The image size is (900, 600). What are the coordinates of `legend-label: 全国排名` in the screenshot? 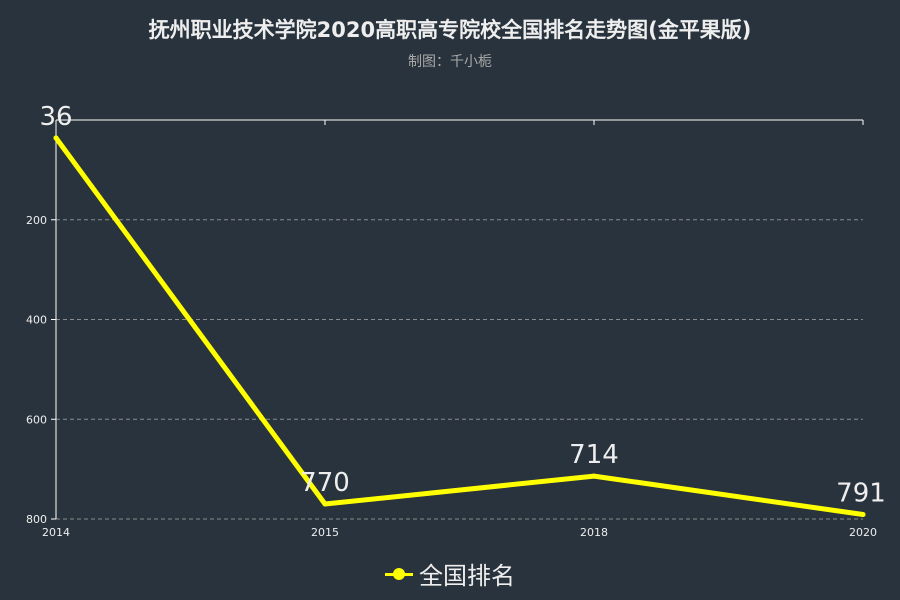 It's located at (467, 576).